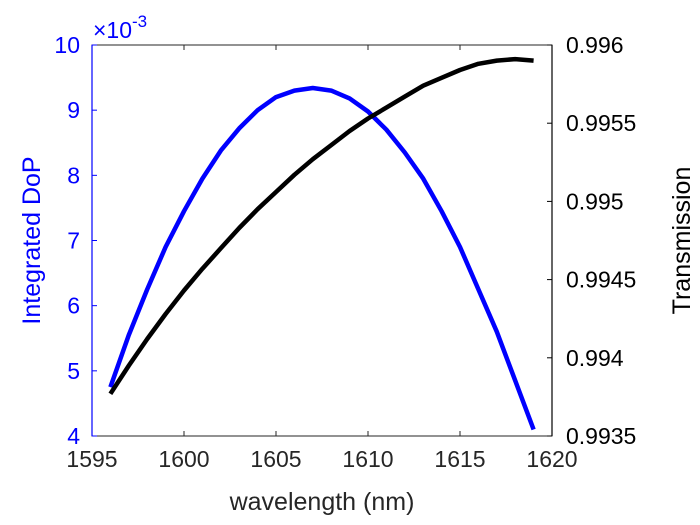 Image resolution: width=700 pixels, height=525 pixels. Describe the element at coordinates (322, 502) in the screenshot. I see `x-axis-label: wavelength (nm)` at that location.